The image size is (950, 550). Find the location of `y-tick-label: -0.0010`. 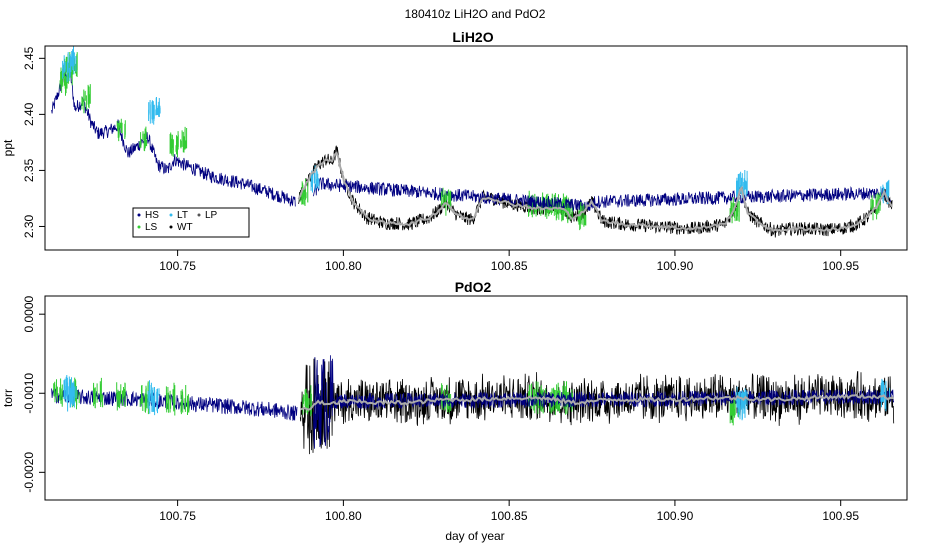

y-tick-label: -0.0010 is located at coordinates (29, 393).